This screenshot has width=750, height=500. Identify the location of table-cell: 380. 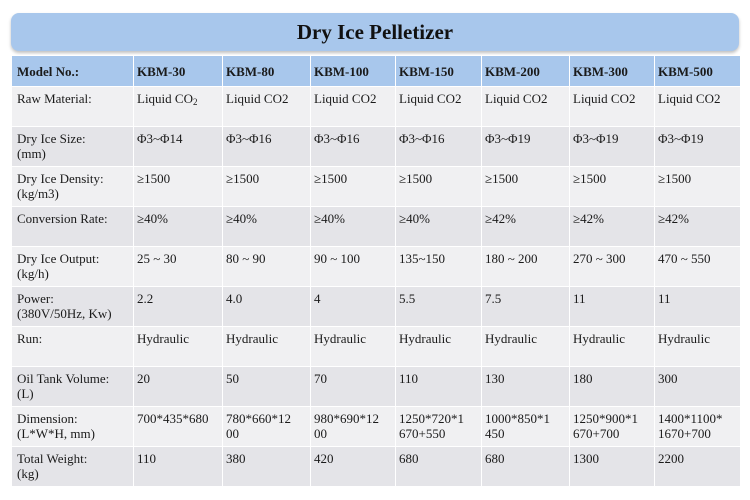
(266, 466).